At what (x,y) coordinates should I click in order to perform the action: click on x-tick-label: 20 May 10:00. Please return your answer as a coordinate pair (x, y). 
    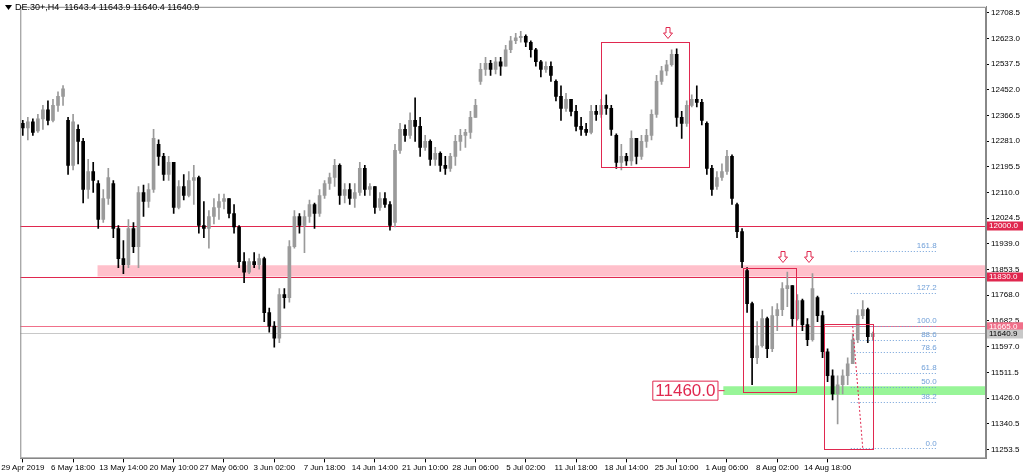
    Looking at the image, I should click on (174, 468).